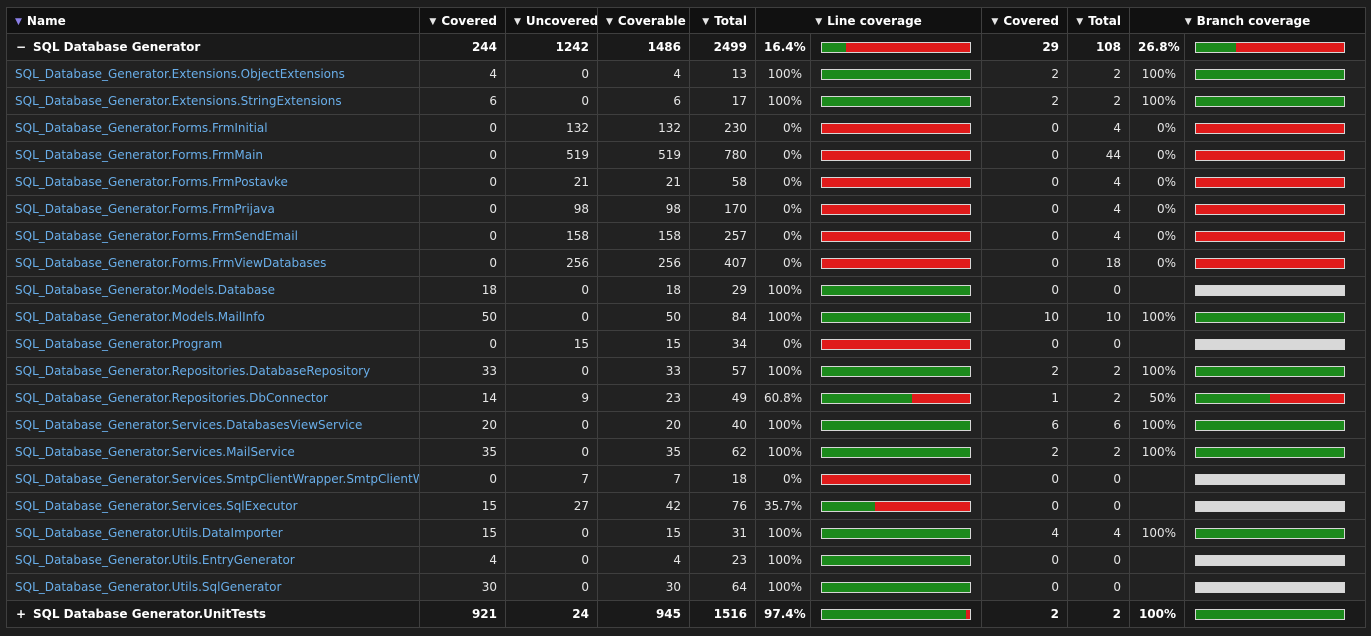 The height and width of the screenshot is (636, 1371). Describe the element at coordinates (145, 290) in the screenshot. I see `class-link: SQL_Database_Generator.Models.Database` at that location.